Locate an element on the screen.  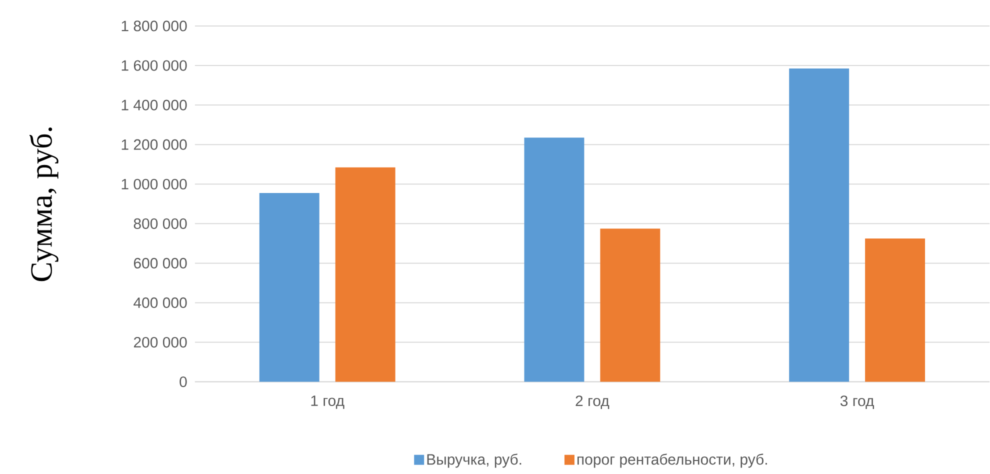
legend-label: Выручка, руб. is located at coordinates (474, 461).